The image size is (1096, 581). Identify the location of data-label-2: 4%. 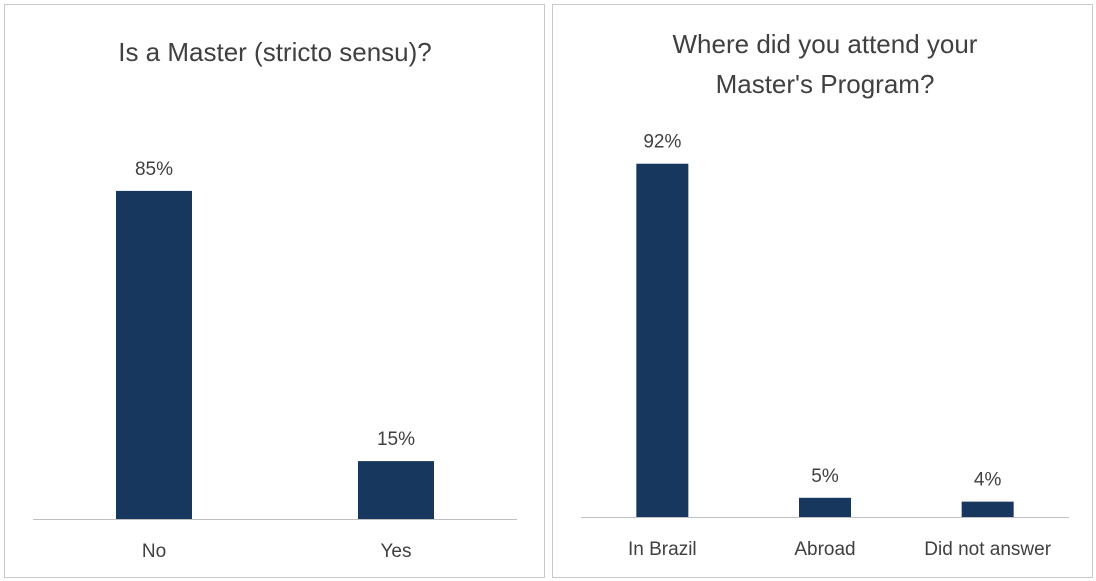
(988, 480).